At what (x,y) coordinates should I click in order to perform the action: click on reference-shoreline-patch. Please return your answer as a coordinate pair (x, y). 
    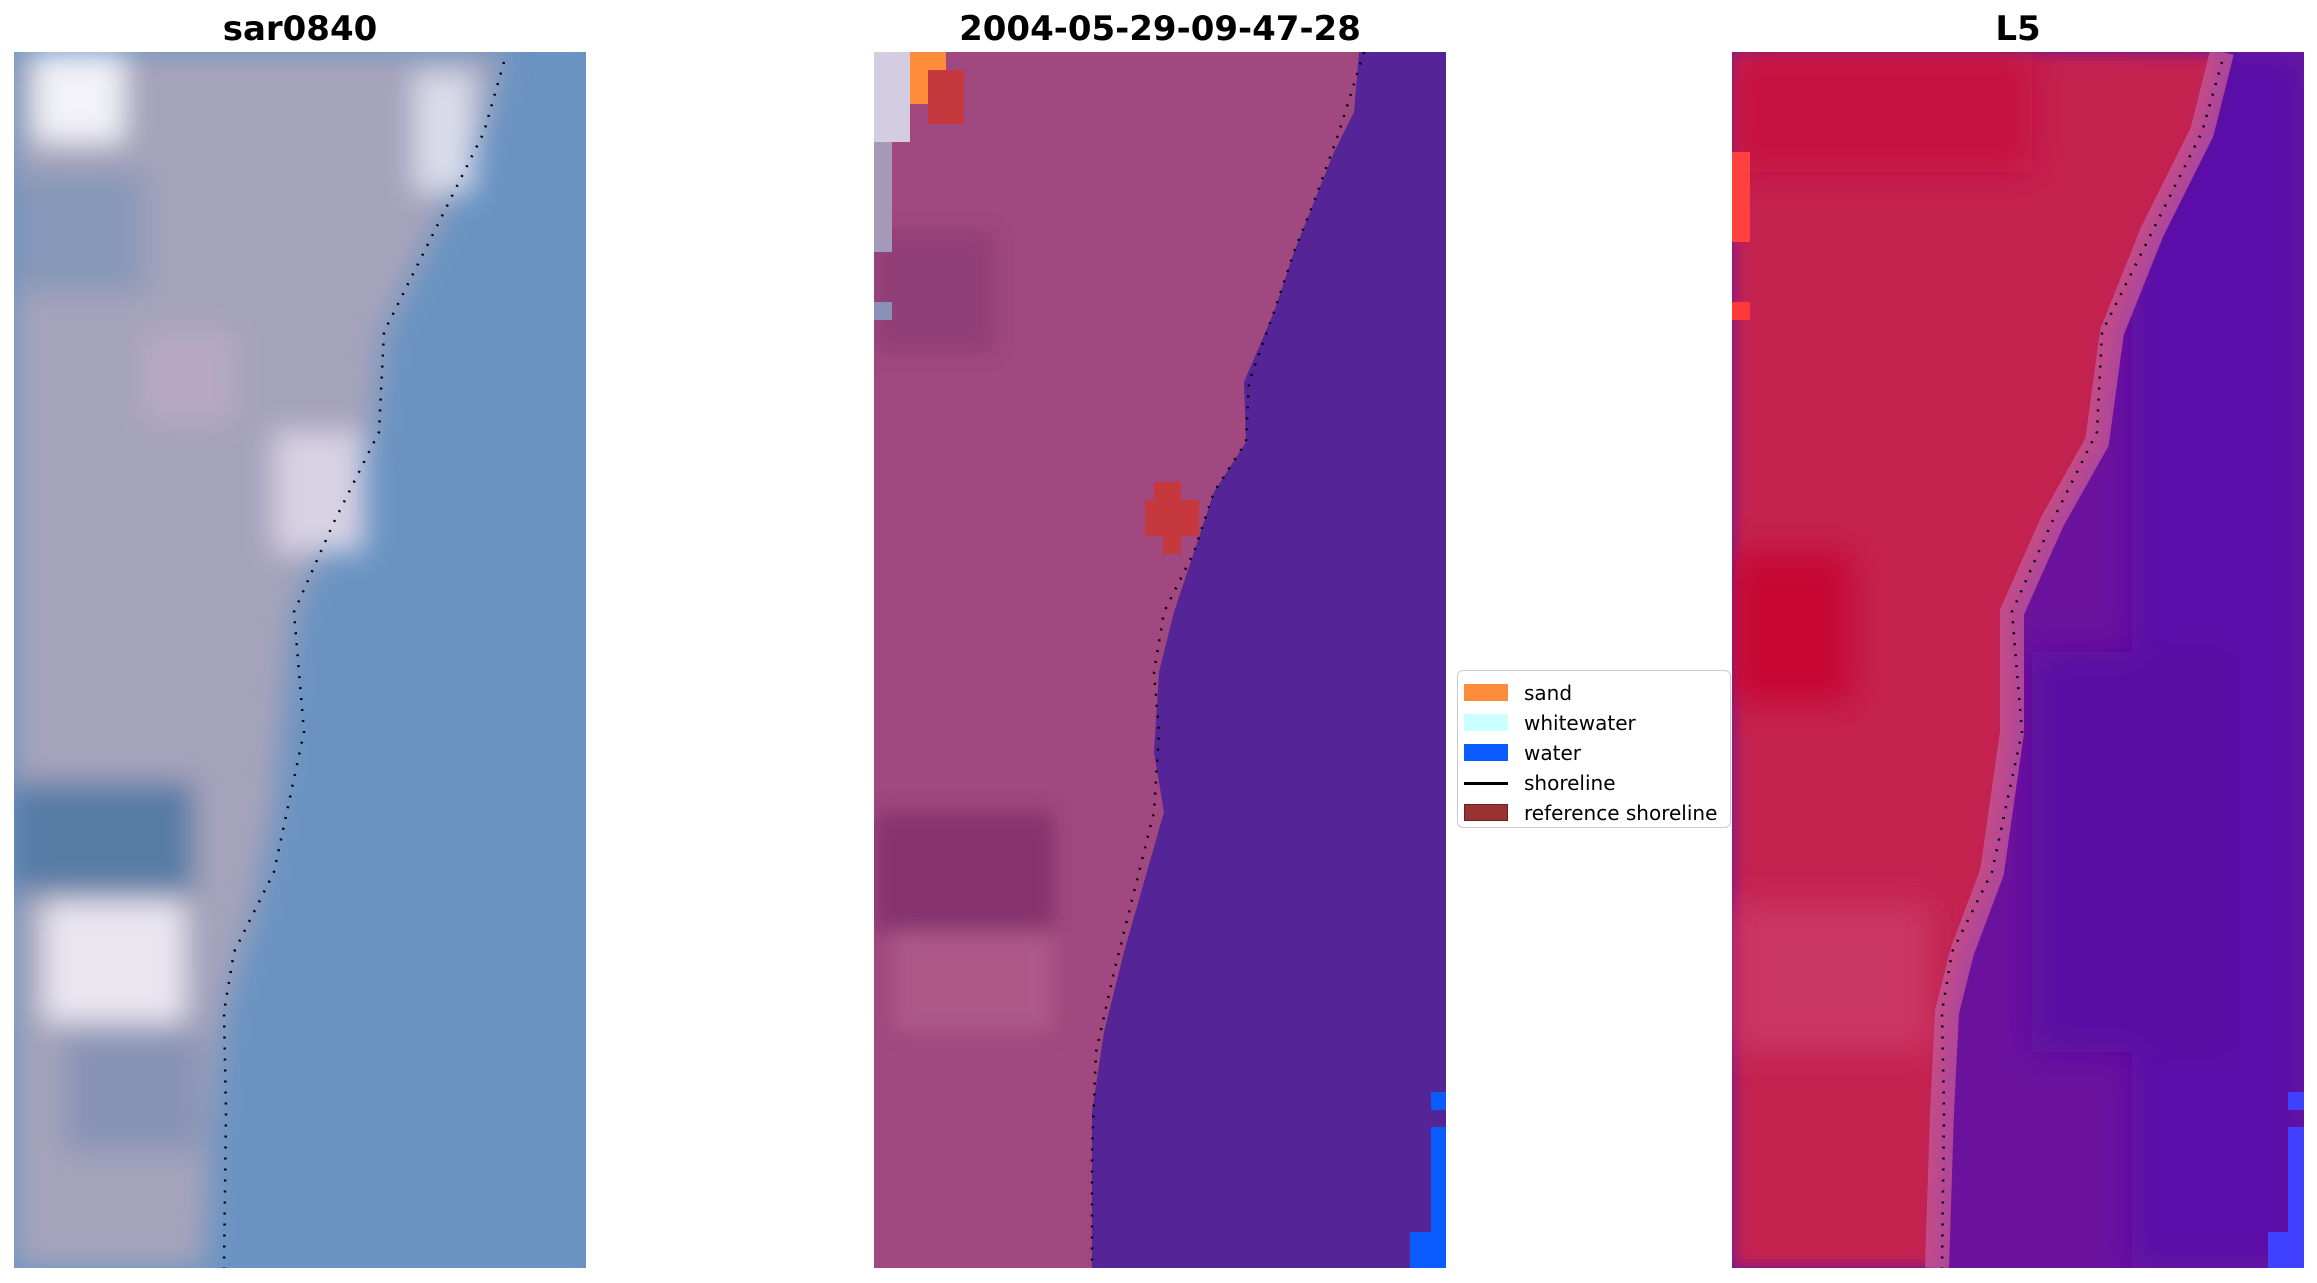
    Looking at the image, I should click on (1172, 518).